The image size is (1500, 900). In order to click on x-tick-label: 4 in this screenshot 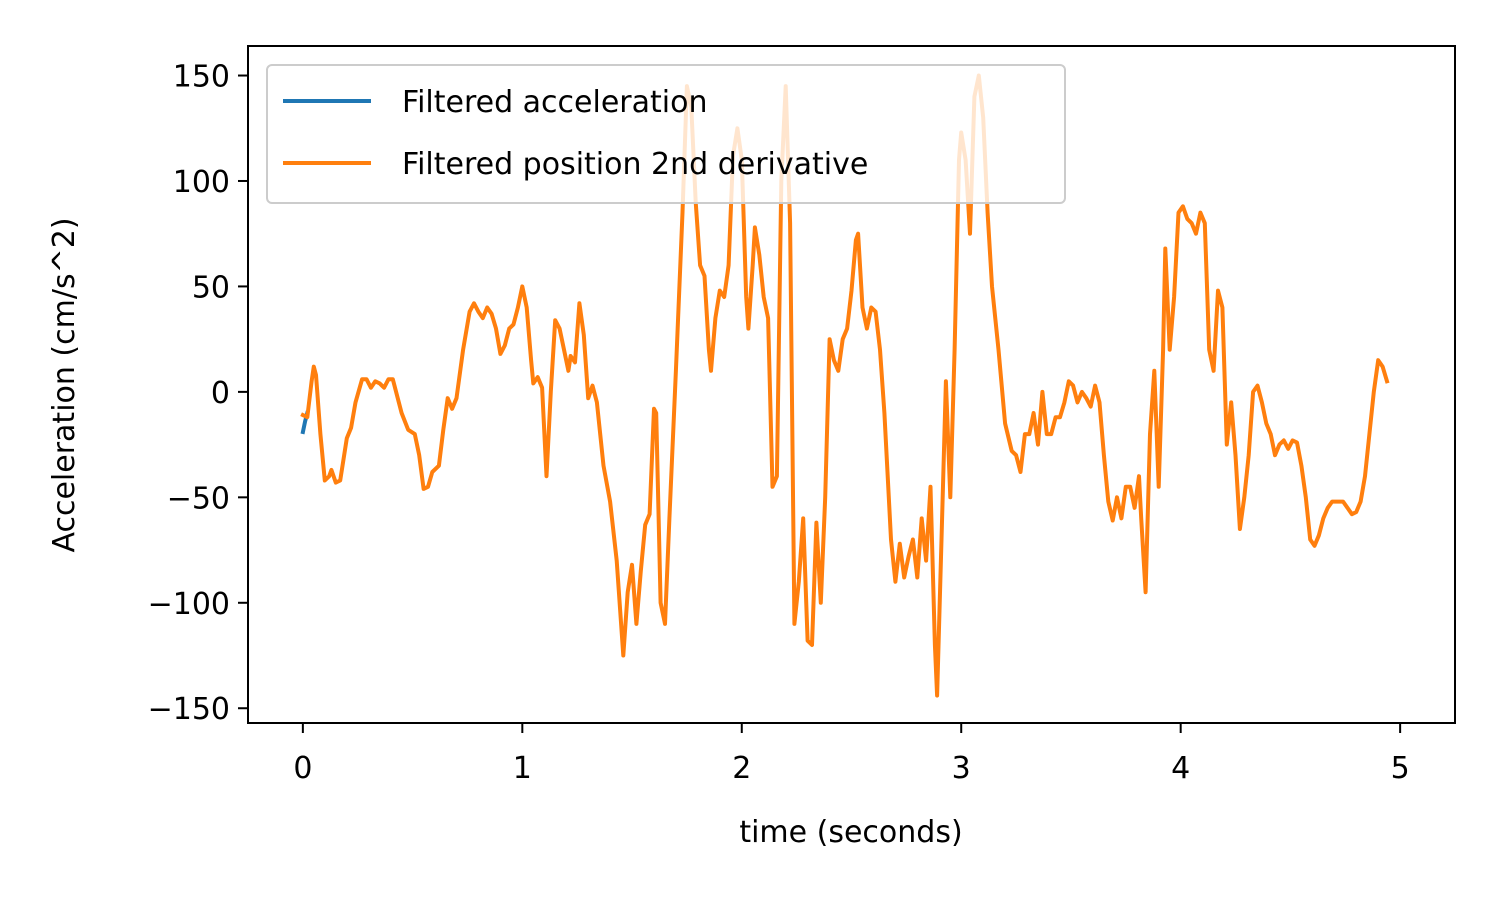, I will do `click(1180, 768)`.